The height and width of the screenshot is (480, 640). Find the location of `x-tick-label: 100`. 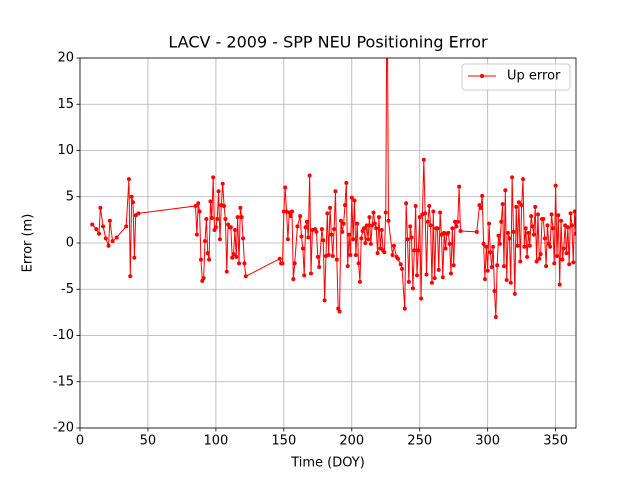

x-tick-label: 100 is located at coordinates (215, 441).